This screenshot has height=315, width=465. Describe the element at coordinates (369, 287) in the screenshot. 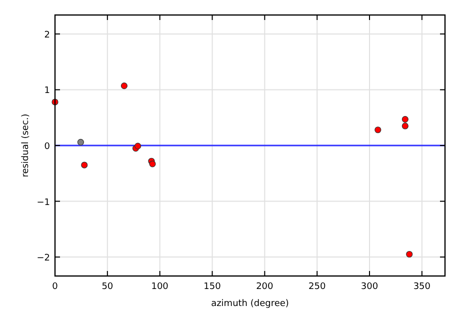

I see `x-tick-label: 300` at that location.